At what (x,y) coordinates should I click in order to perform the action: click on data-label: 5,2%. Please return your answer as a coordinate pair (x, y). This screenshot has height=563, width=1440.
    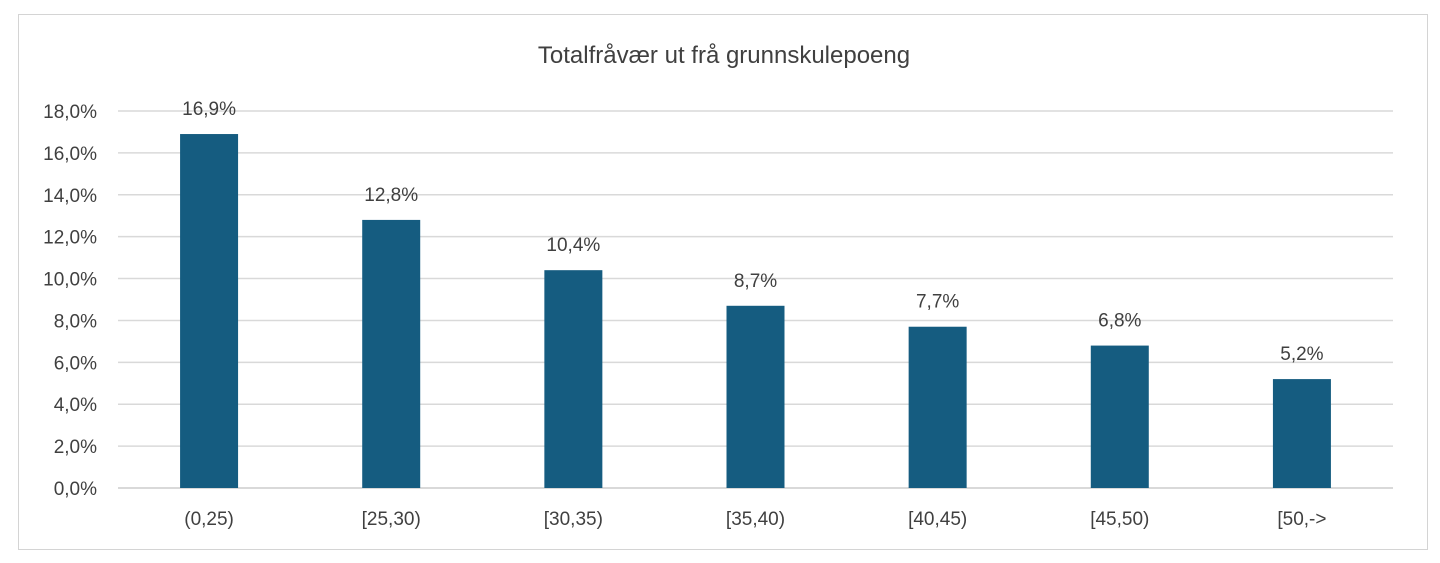
    Looking at the image, I should click on (1301, 354).